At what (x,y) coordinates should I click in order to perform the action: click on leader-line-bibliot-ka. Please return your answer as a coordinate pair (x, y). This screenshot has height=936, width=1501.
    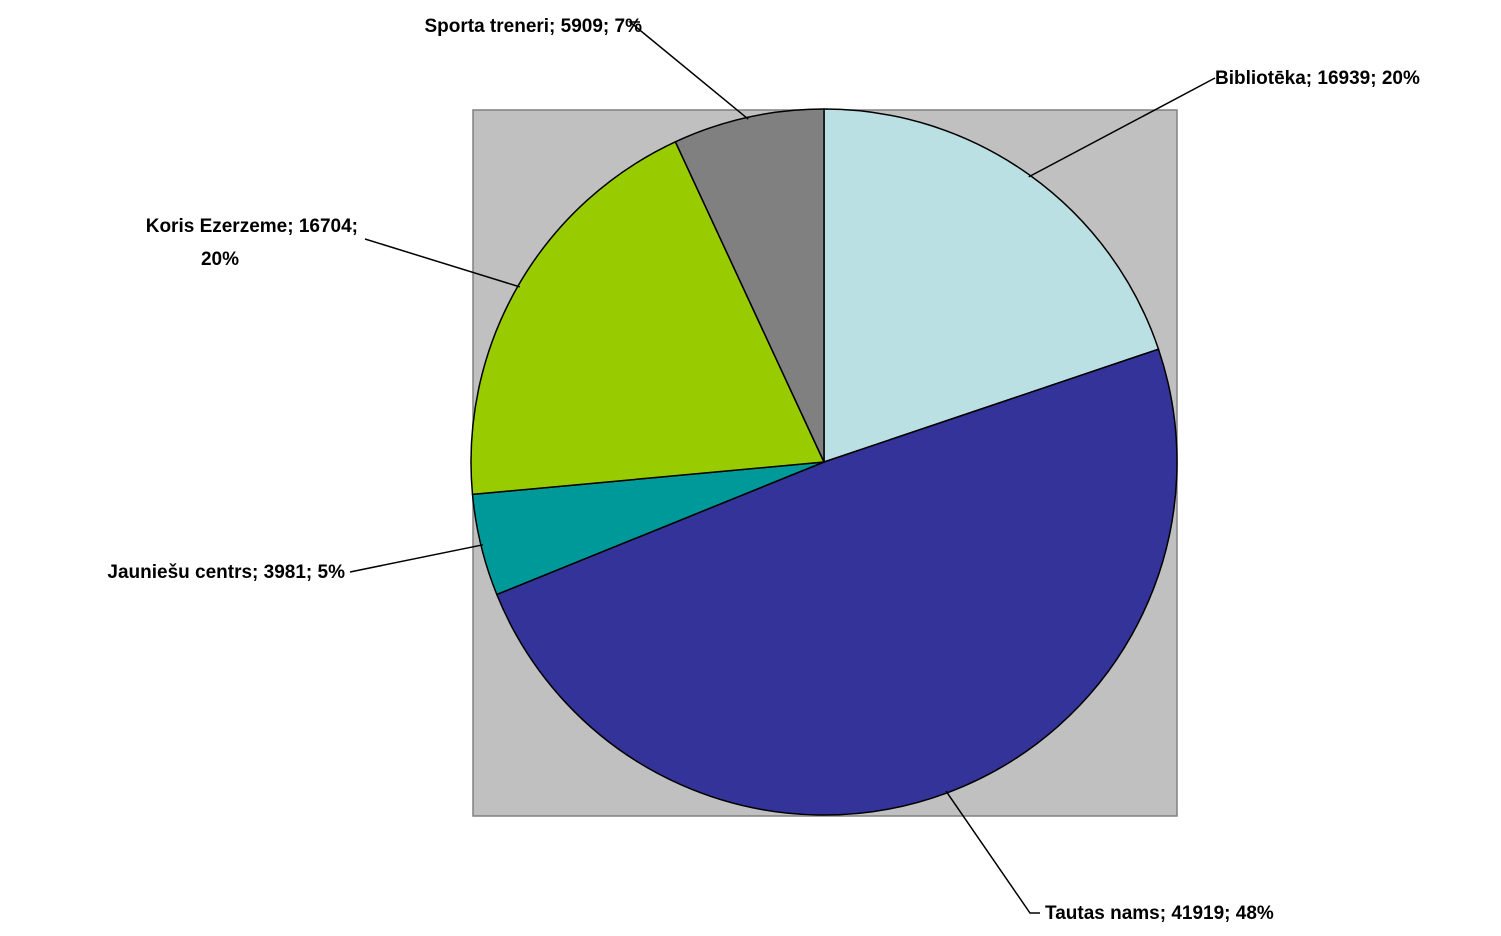
    Looking at the image, I should click on (1122, 127).